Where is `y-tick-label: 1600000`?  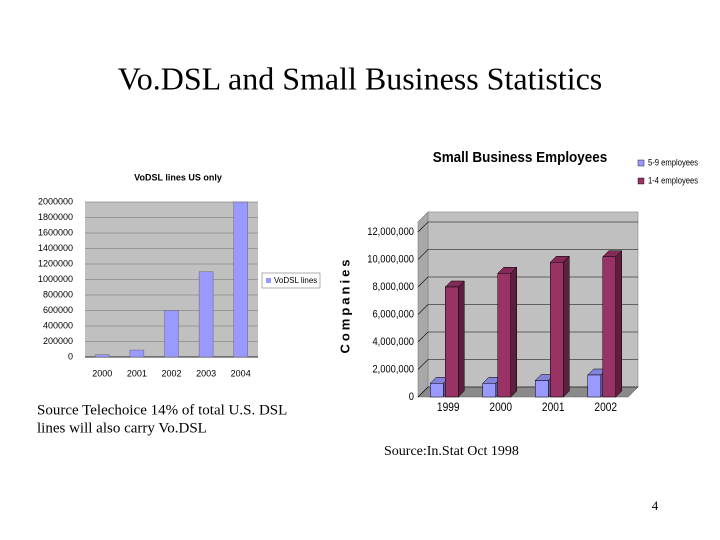
y-tick-label: 1600000 is located at coordinates (55, 232).